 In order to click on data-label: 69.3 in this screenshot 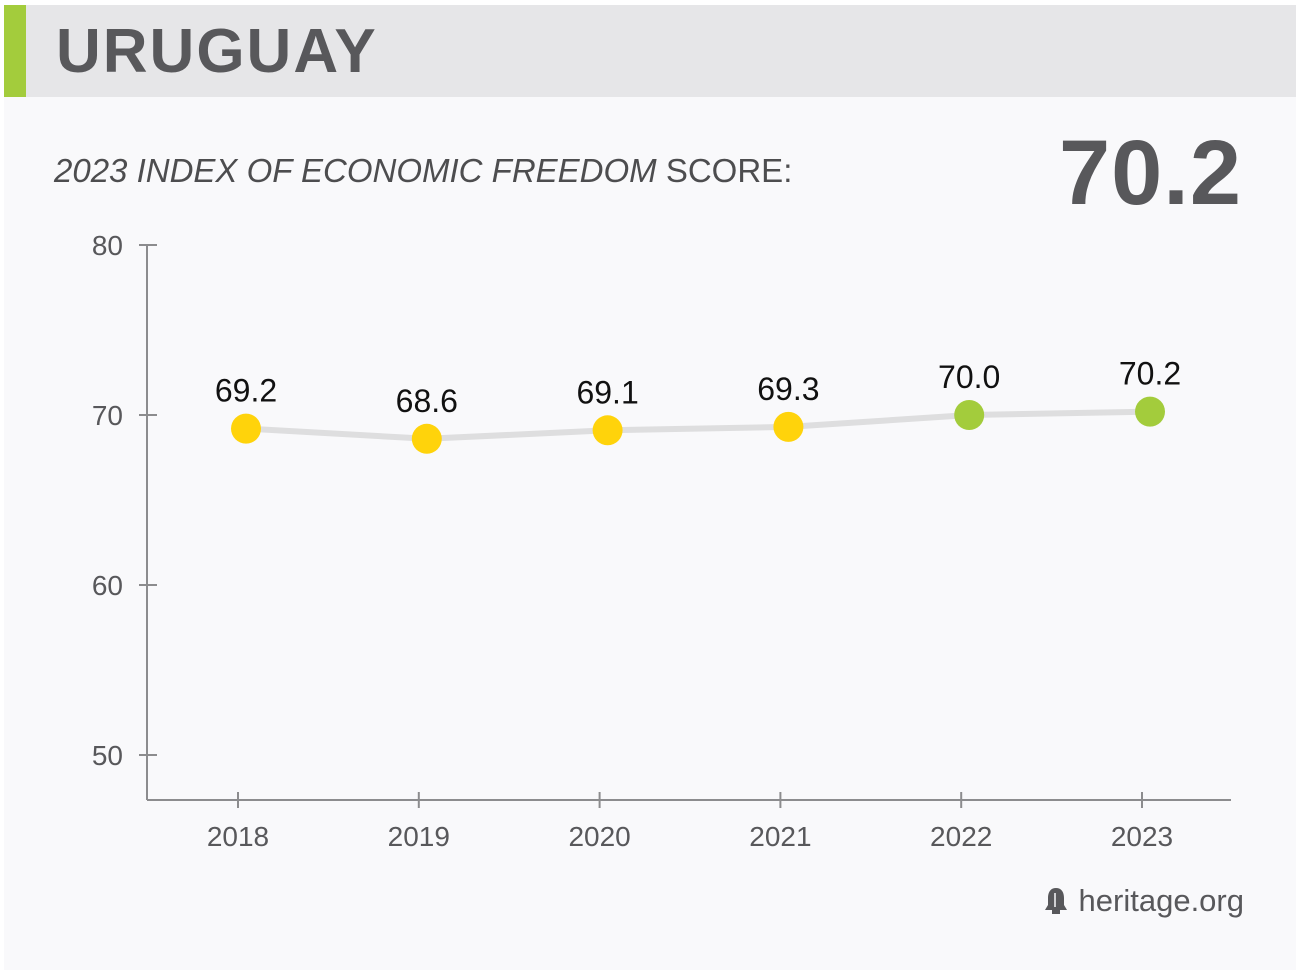, I will do `click(788, 389)`.